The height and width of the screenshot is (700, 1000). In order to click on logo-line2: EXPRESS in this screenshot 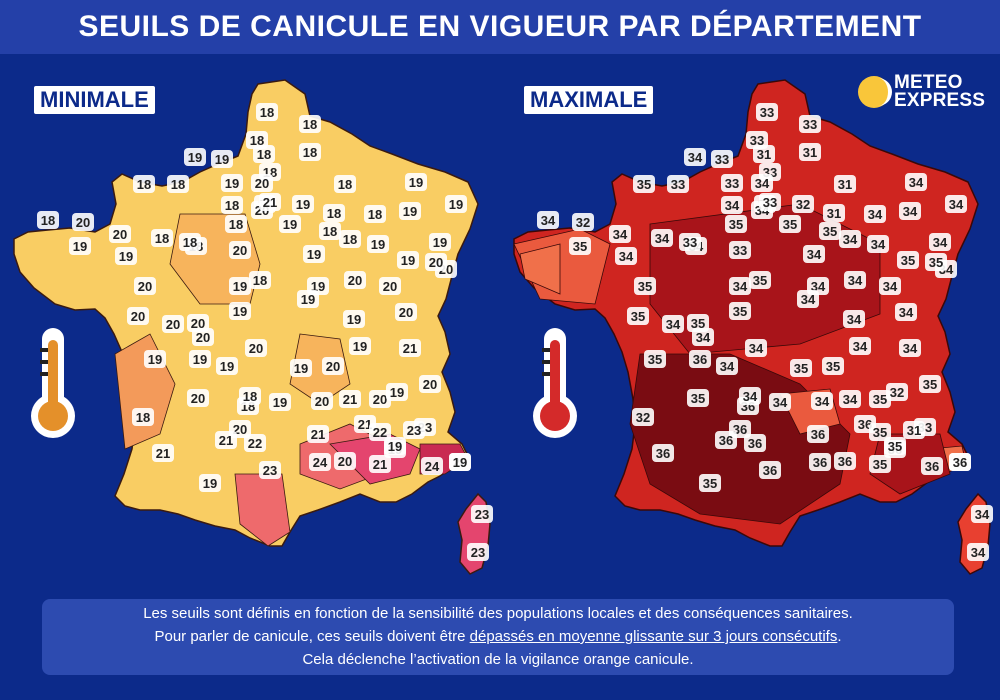, I will do `click(940, 100)`.